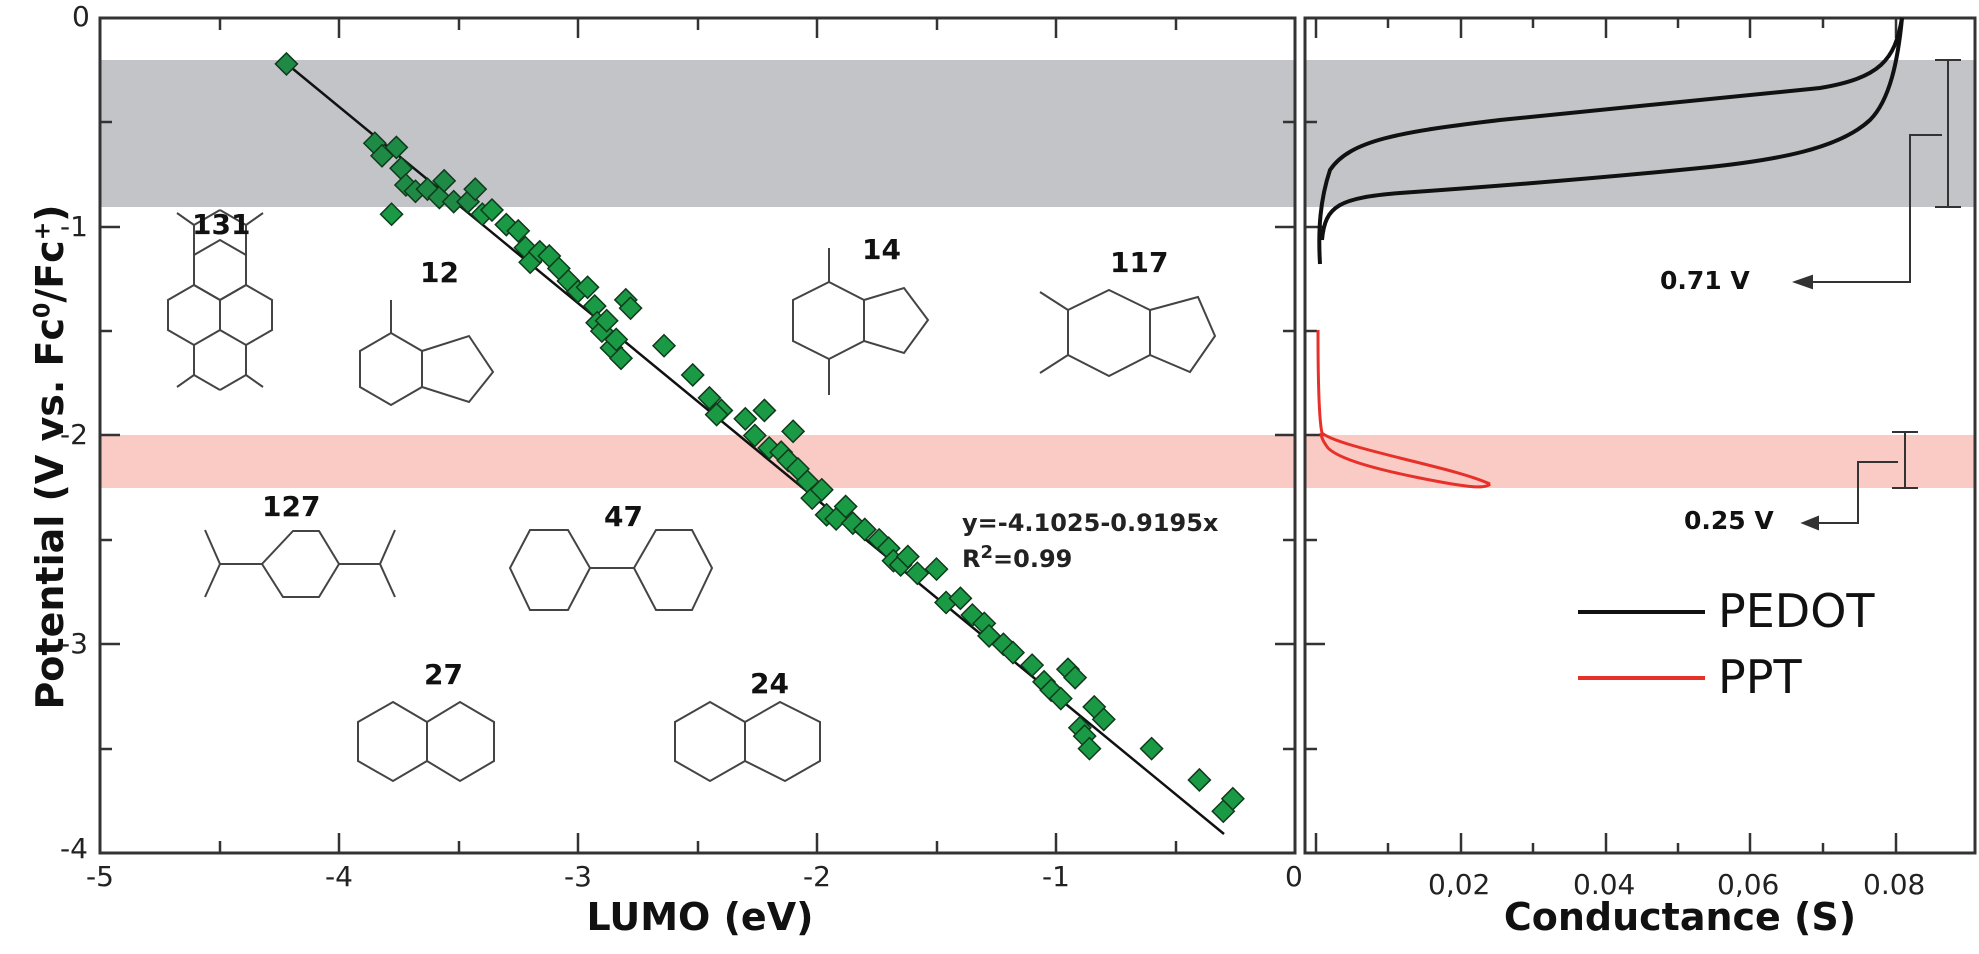 This screenshot has width=1979, height=954. Describe the element at coordinates (1090, 523) in the screenshot. I see `fit-equation: y=-4.1025-0.9195x` at that location.